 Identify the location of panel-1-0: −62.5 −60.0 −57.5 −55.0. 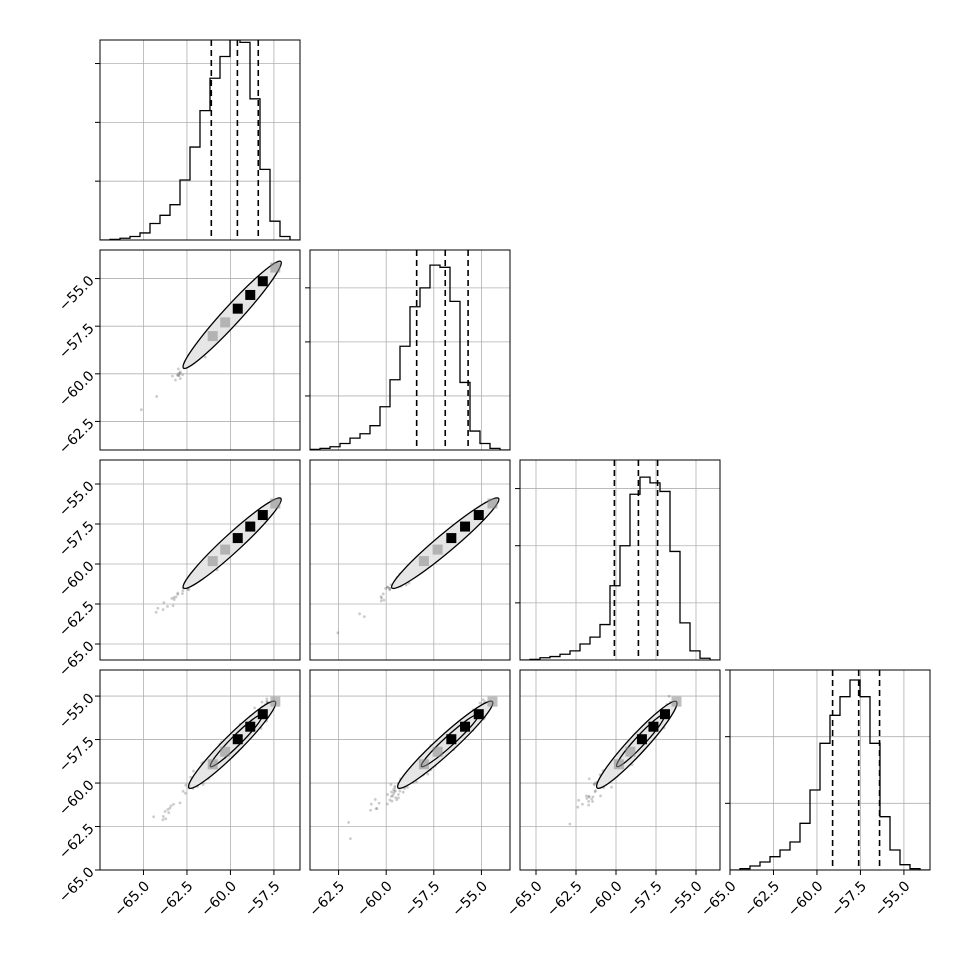
(178, 353).